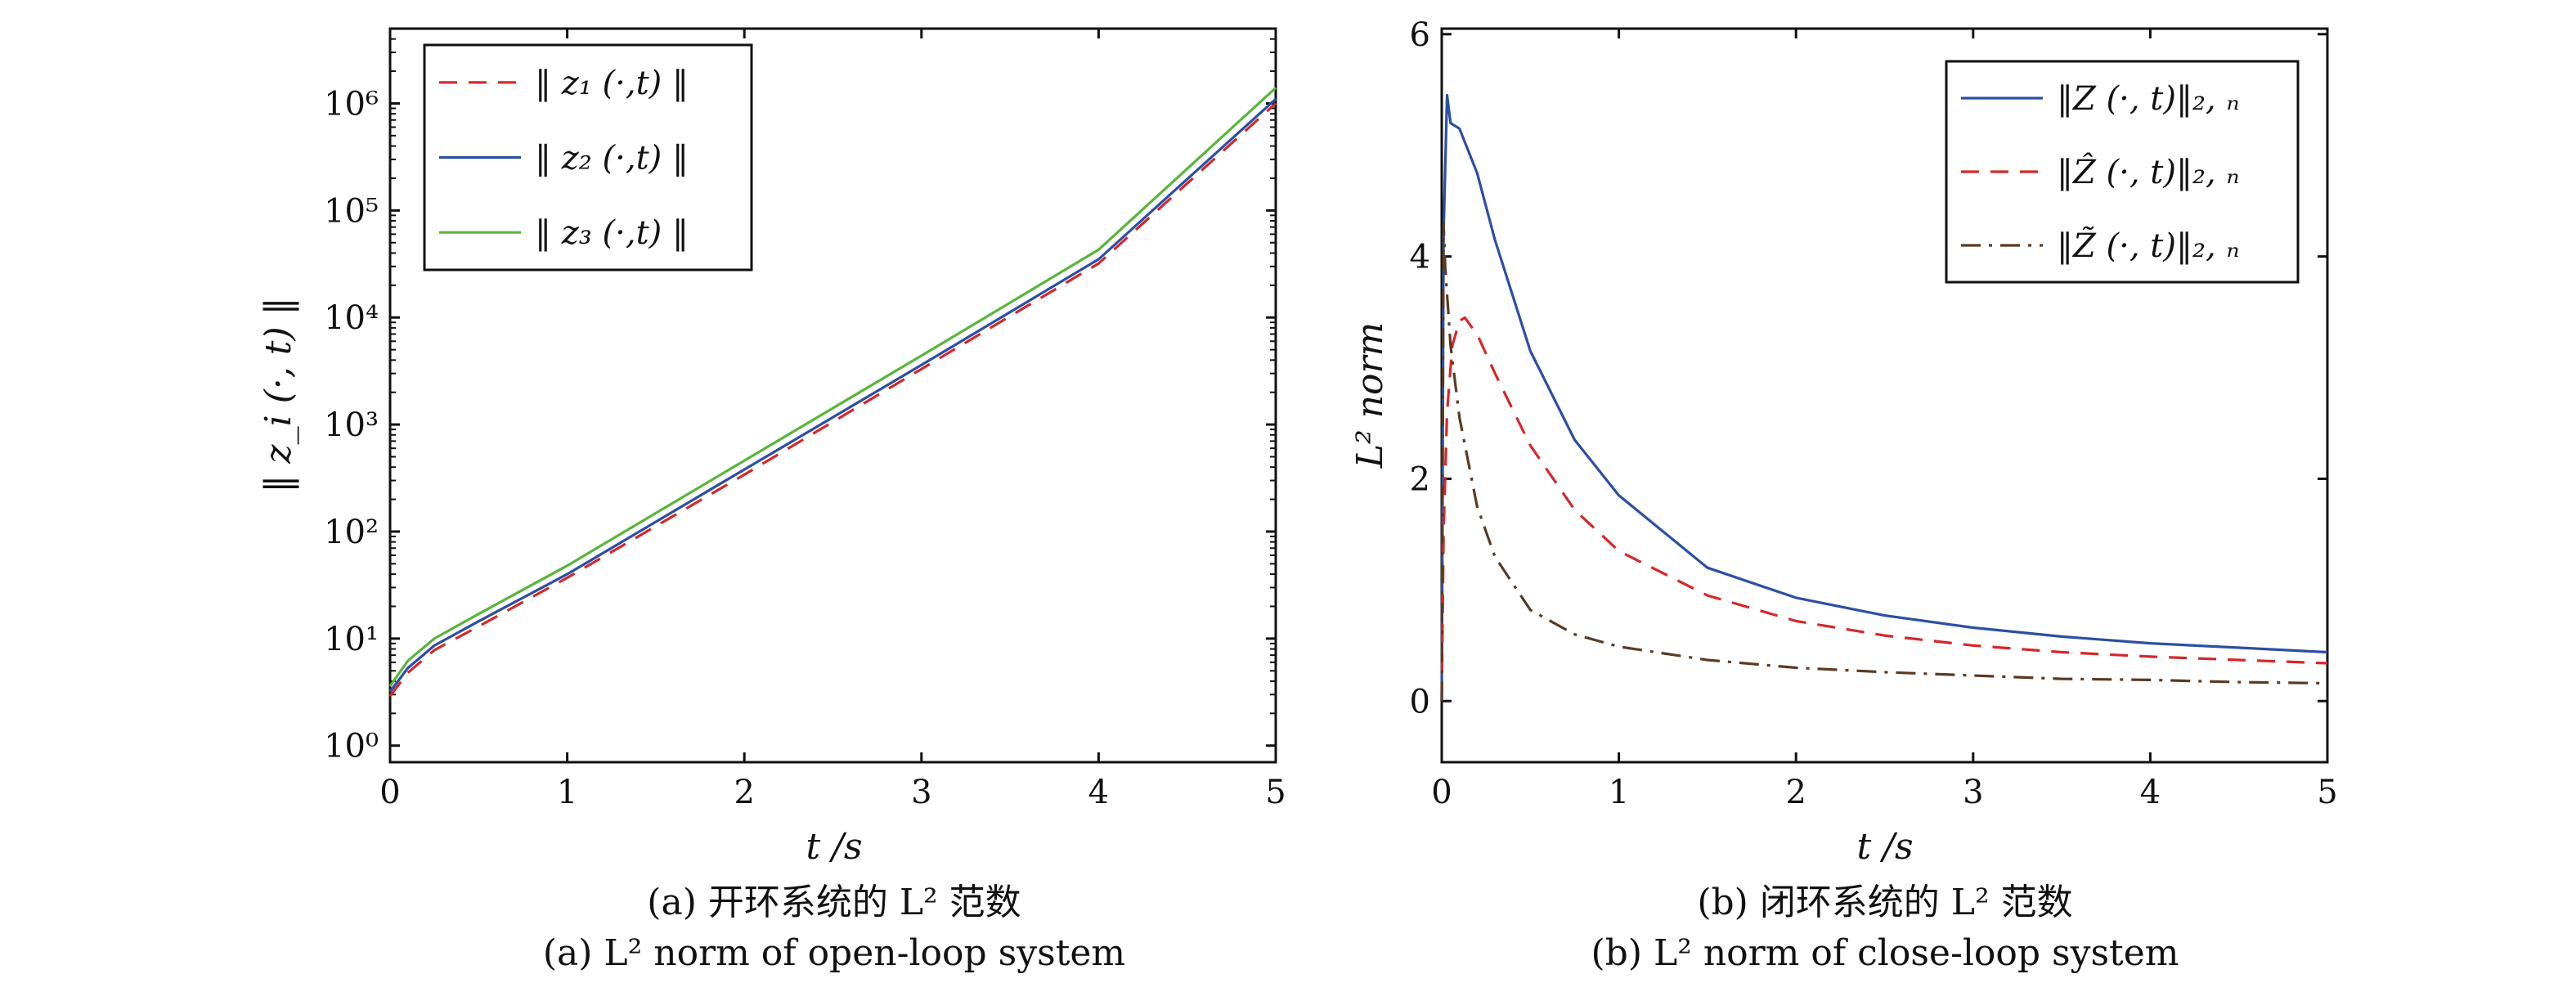  What do you see at coordinates (834, 953) in the screenshot?
I see `caption-en: (a) L² norm of open-loop system` at bounding box center [834, 953].